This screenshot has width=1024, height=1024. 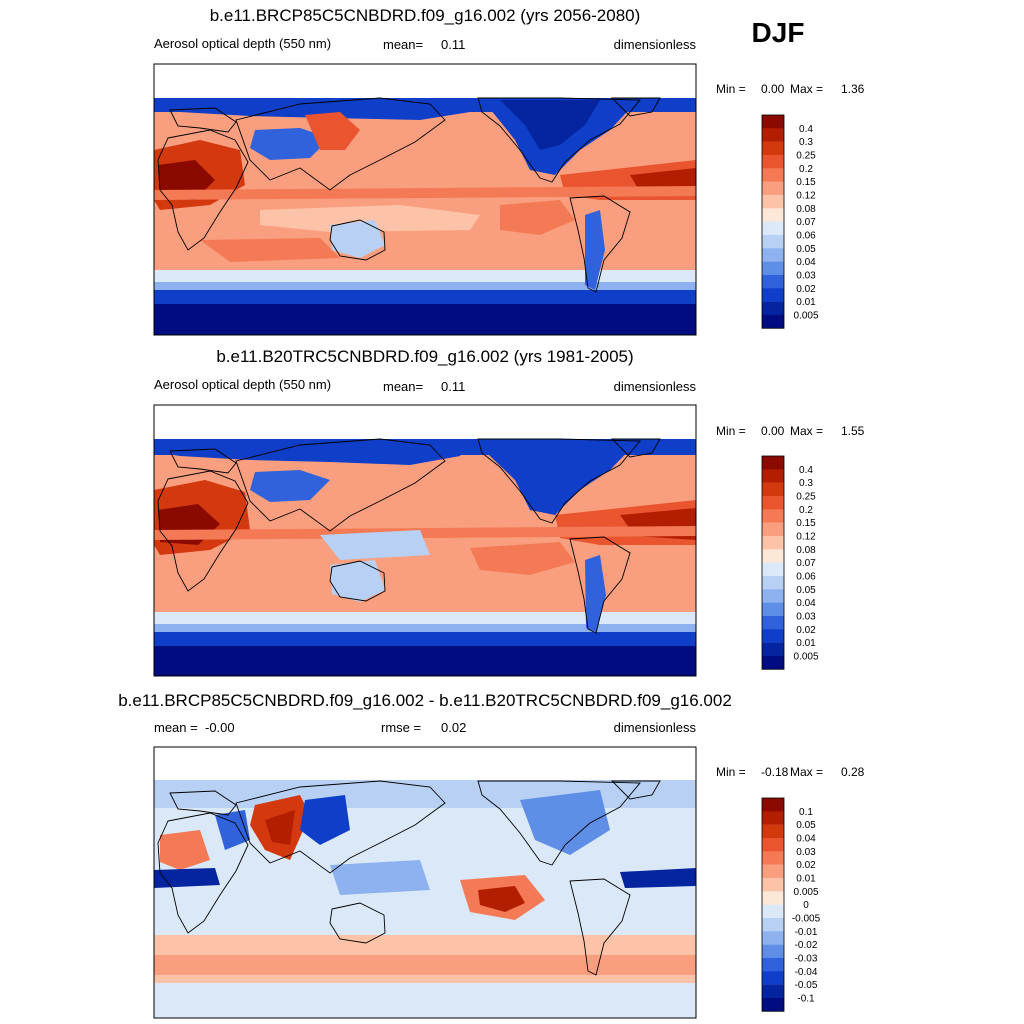 I want to click on max-value: 0.28, so click(x=853, y=772).